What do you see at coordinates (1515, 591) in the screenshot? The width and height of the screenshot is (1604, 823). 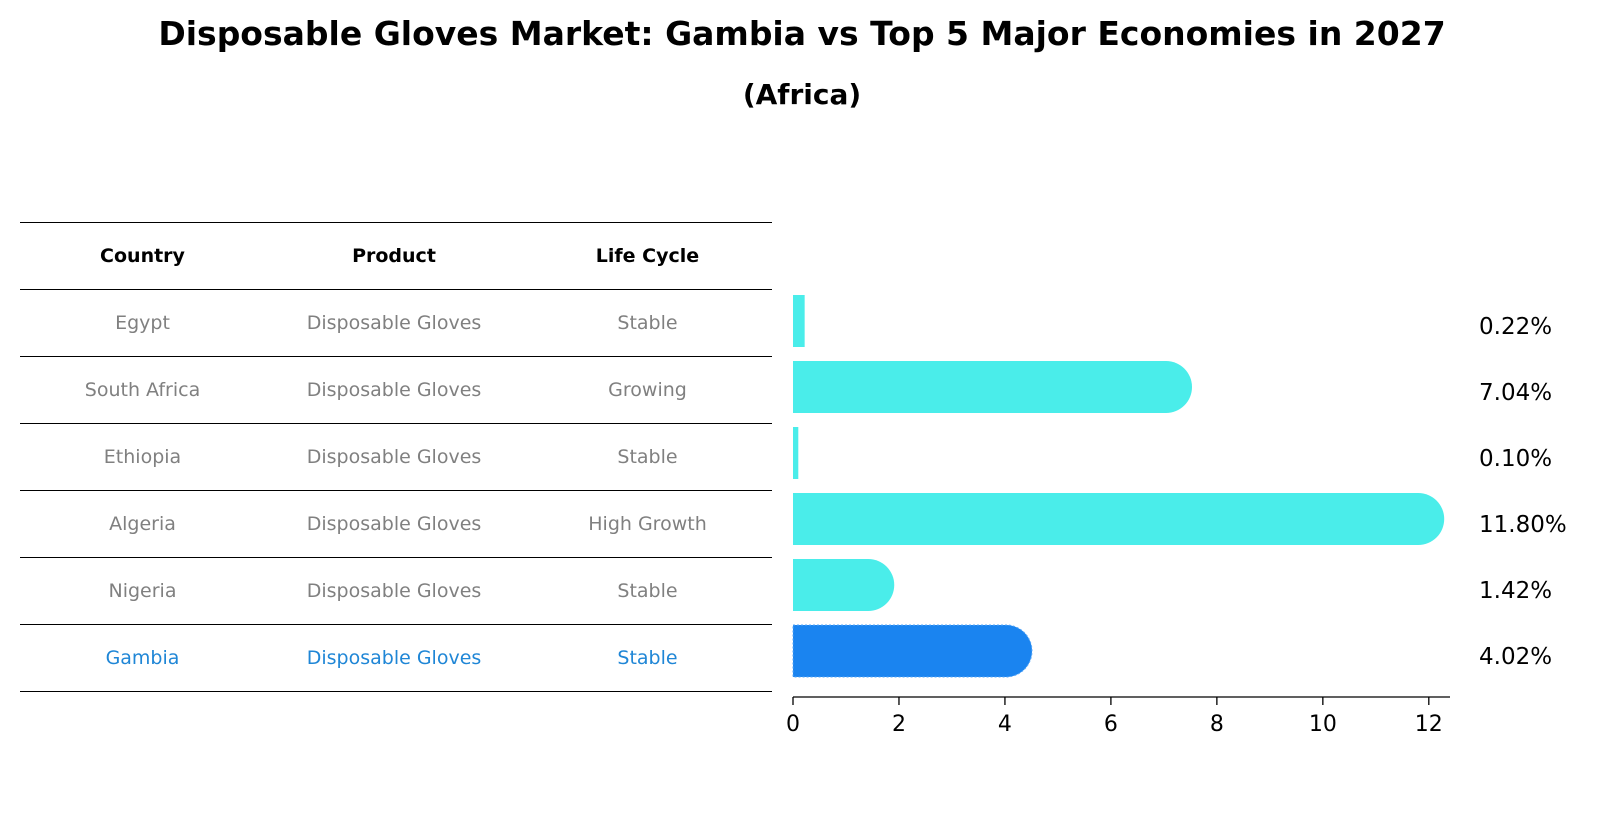 I see `bar-value-label: 1.42%` at bounding box center [1515, 591].